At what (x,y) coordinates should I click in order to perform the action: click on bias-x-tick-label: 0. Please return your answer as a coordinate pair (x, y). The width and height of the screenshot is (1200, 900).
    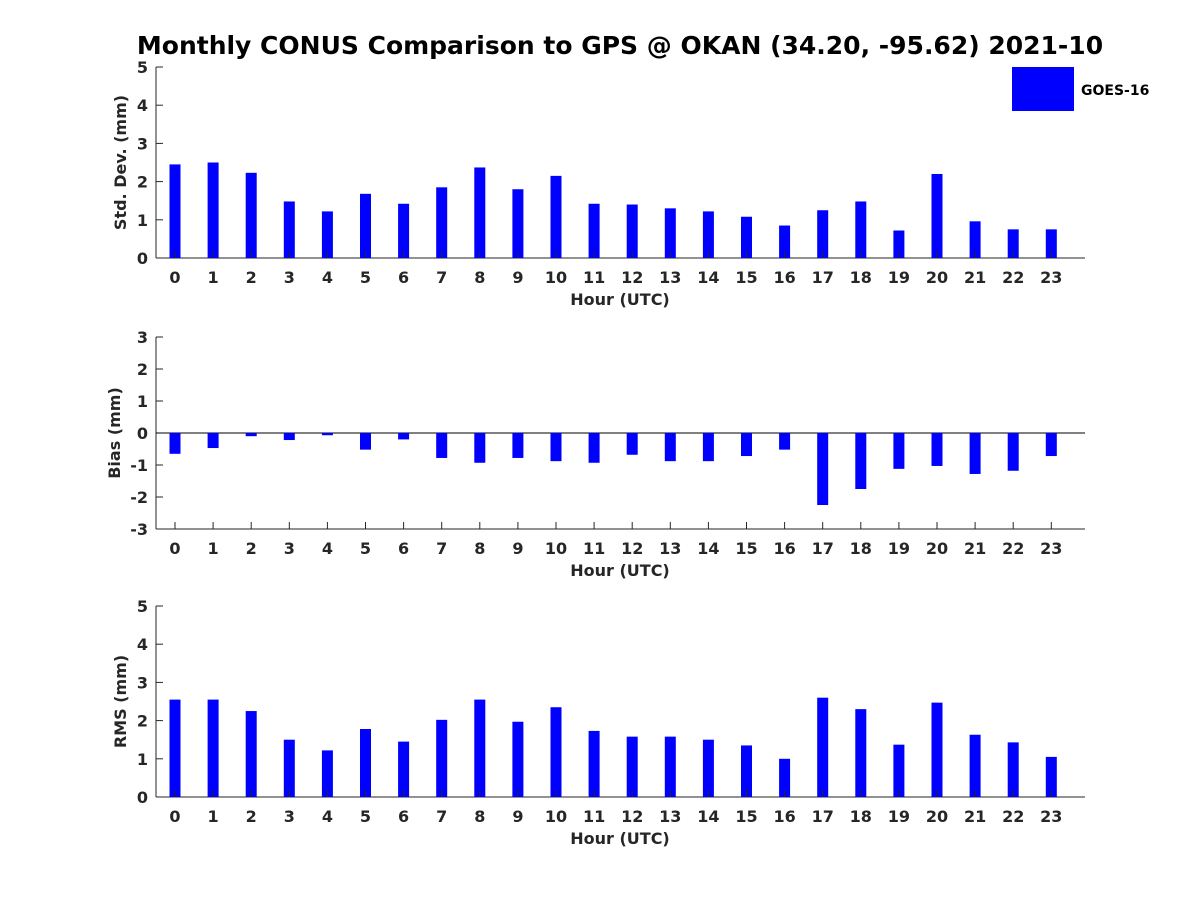
    Looking at the image, I should click on (174, 548).